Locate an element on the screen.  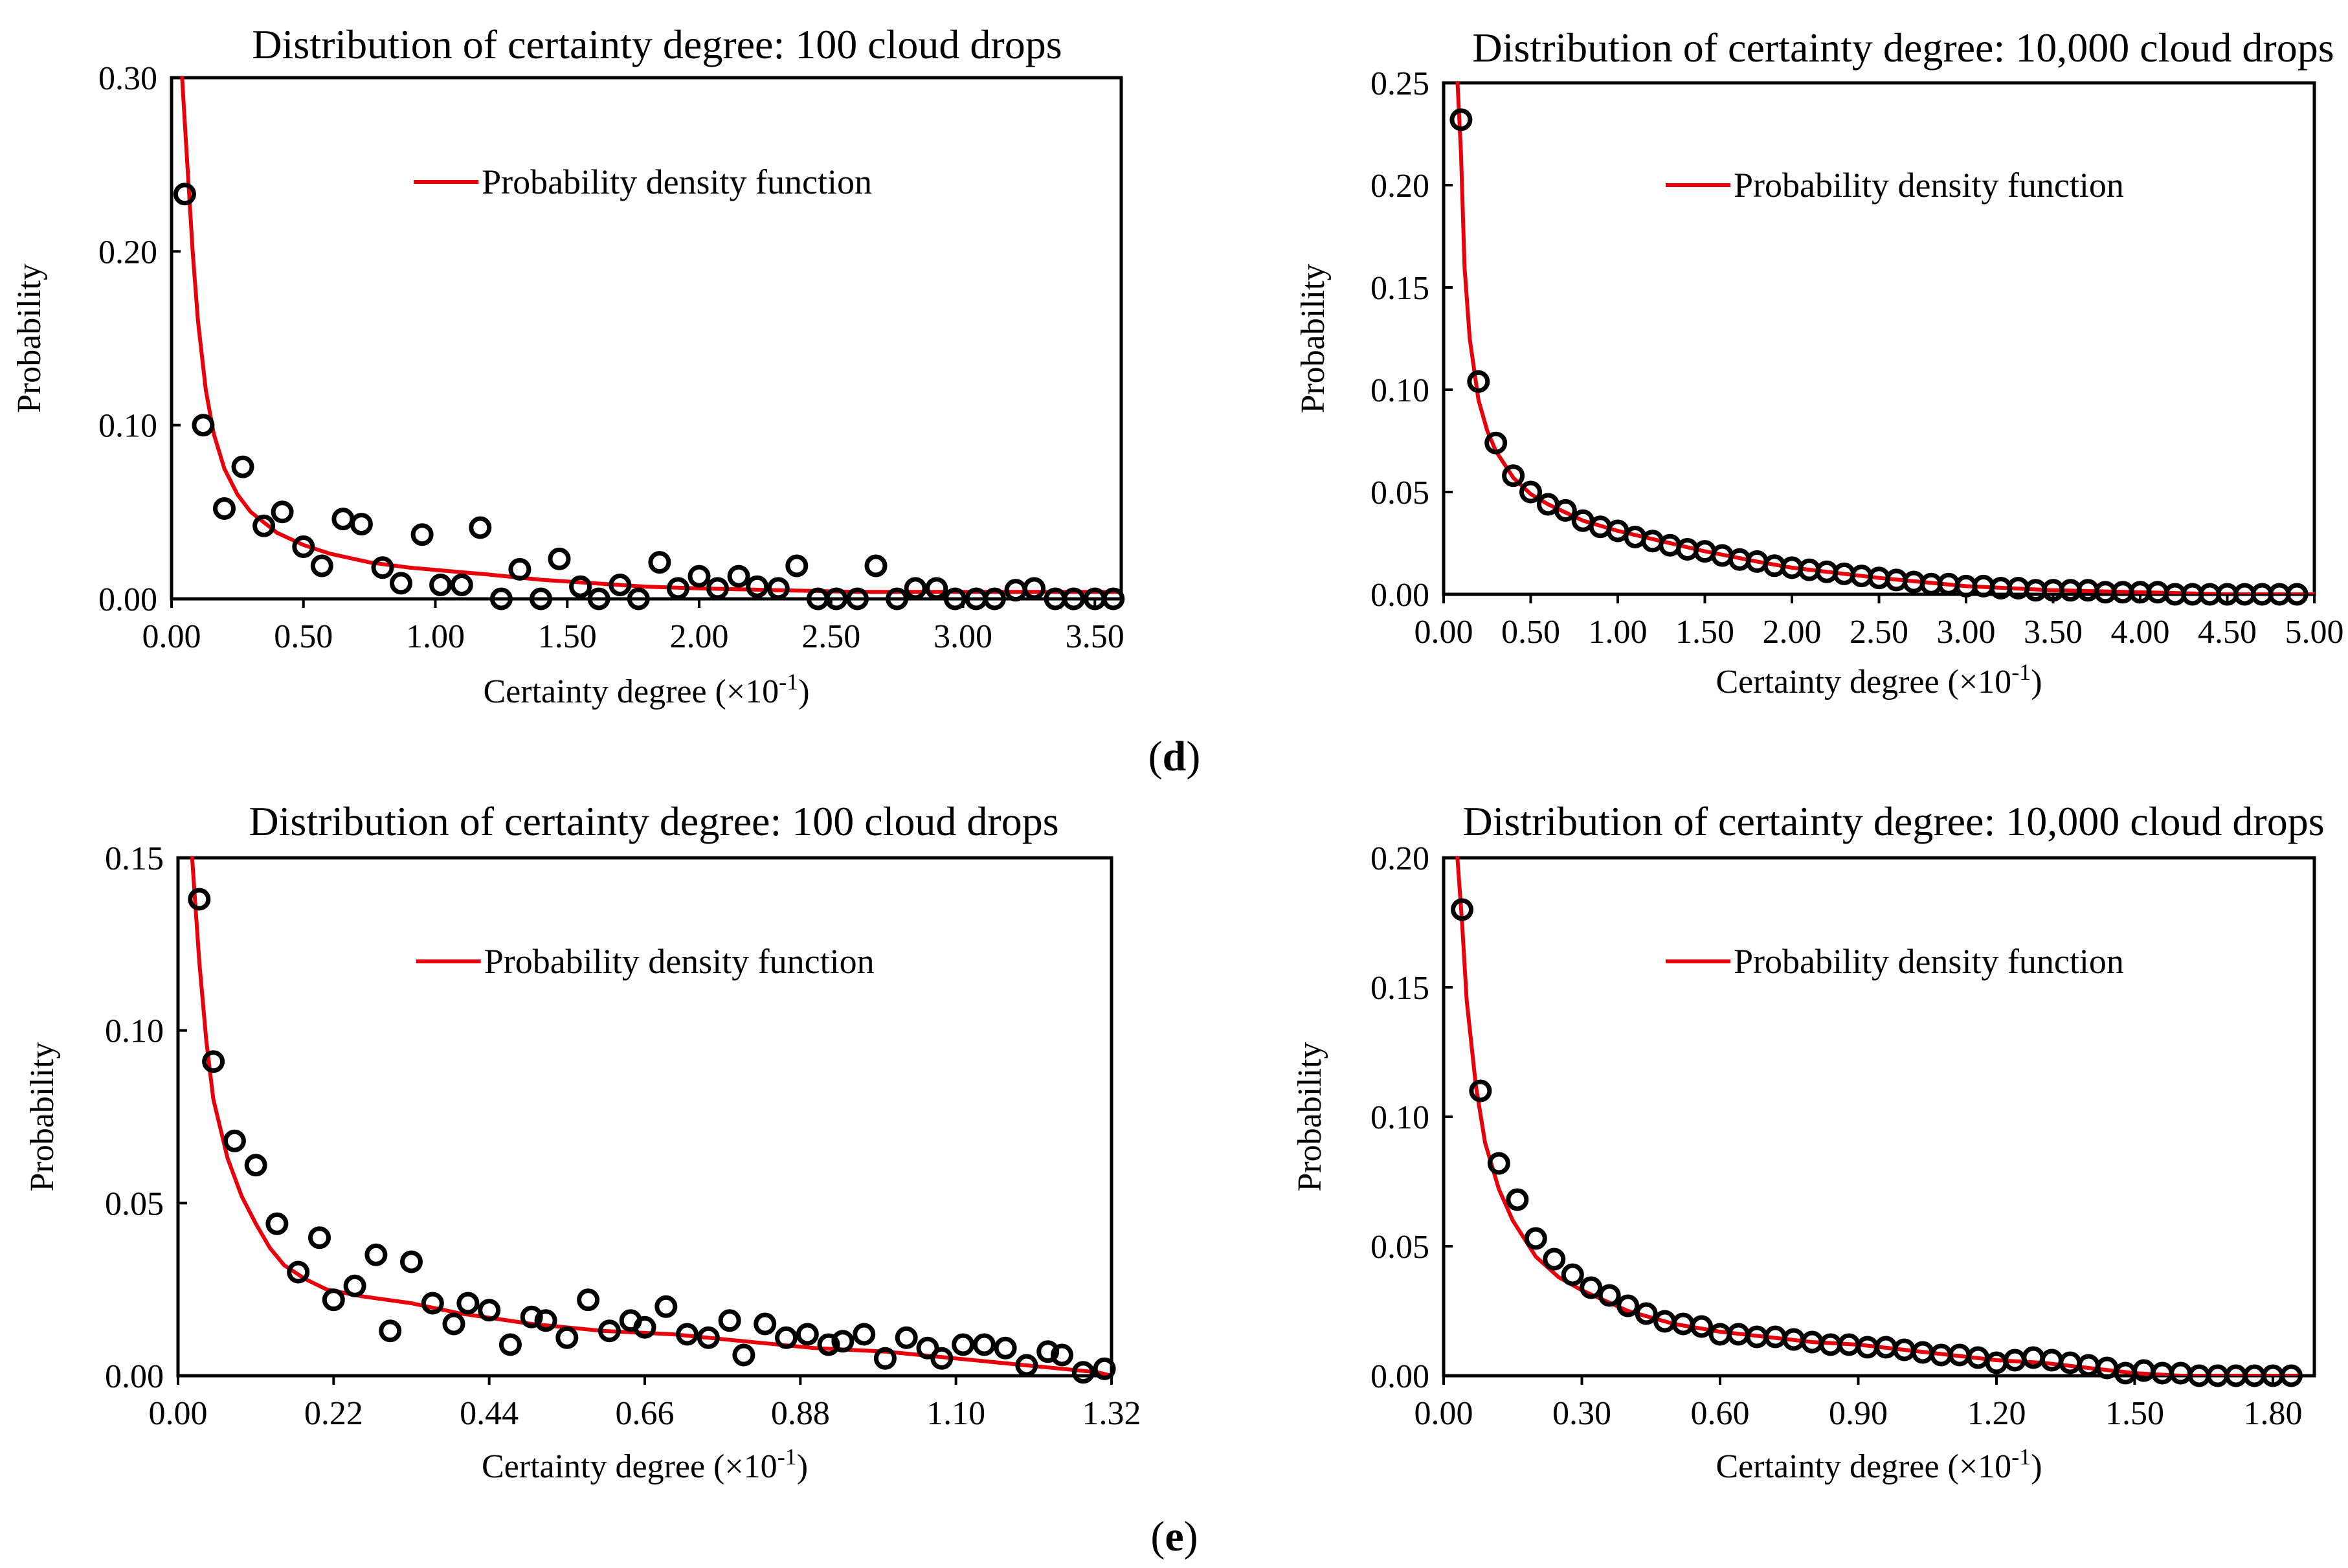
legend-label: Probability density function is located at coordinates (679, 961).